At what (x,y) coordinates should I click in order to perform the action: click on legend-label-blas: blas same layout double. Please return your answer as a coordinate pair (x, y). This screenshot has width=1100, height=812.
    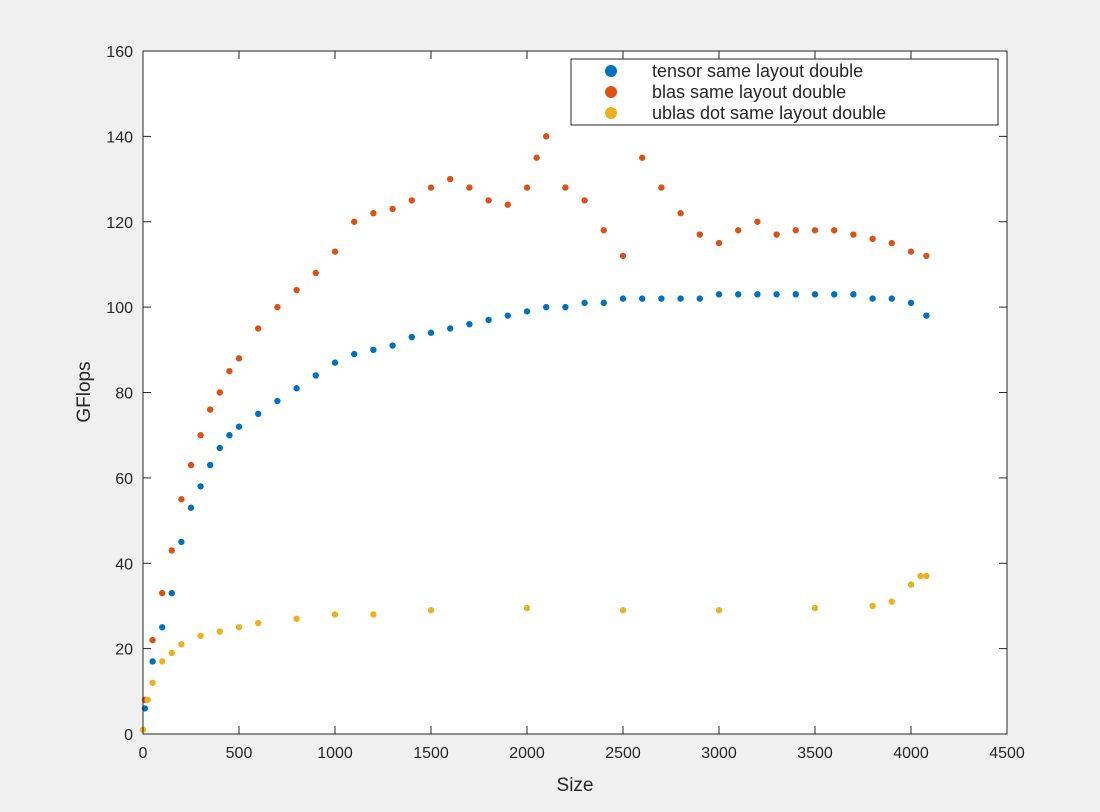
    Looking at the image, I should click on (749, 92).